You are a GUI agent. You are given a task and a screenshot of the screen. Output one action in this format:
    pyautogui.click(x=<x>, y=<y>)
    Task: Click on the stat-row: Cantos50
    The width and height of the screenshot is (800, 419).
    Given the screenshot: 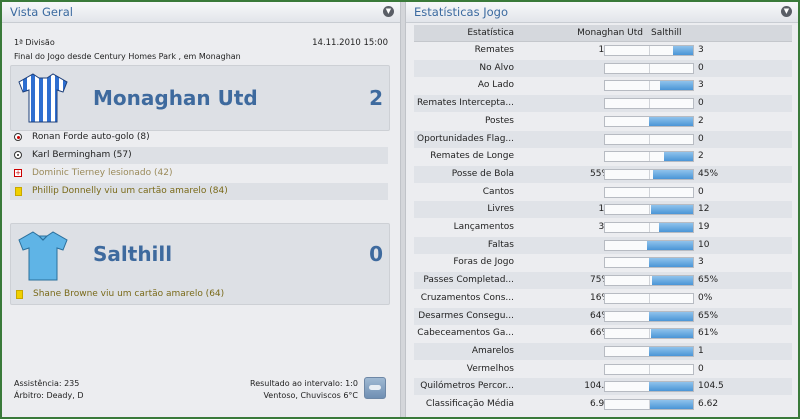 What is the action you would take?
    pyautogui.click(x=603, y=192)
    